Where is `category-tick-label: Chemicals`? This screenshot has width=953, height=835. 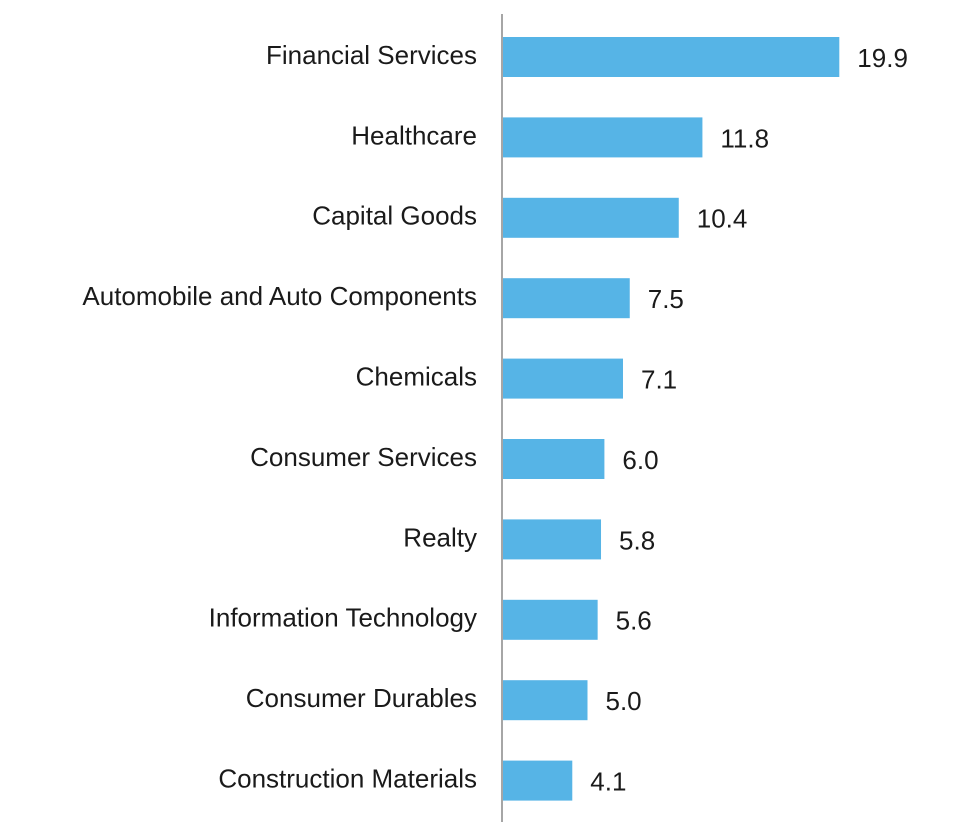 category-tick-label: Chemicals is located at coordinates (416, 376).